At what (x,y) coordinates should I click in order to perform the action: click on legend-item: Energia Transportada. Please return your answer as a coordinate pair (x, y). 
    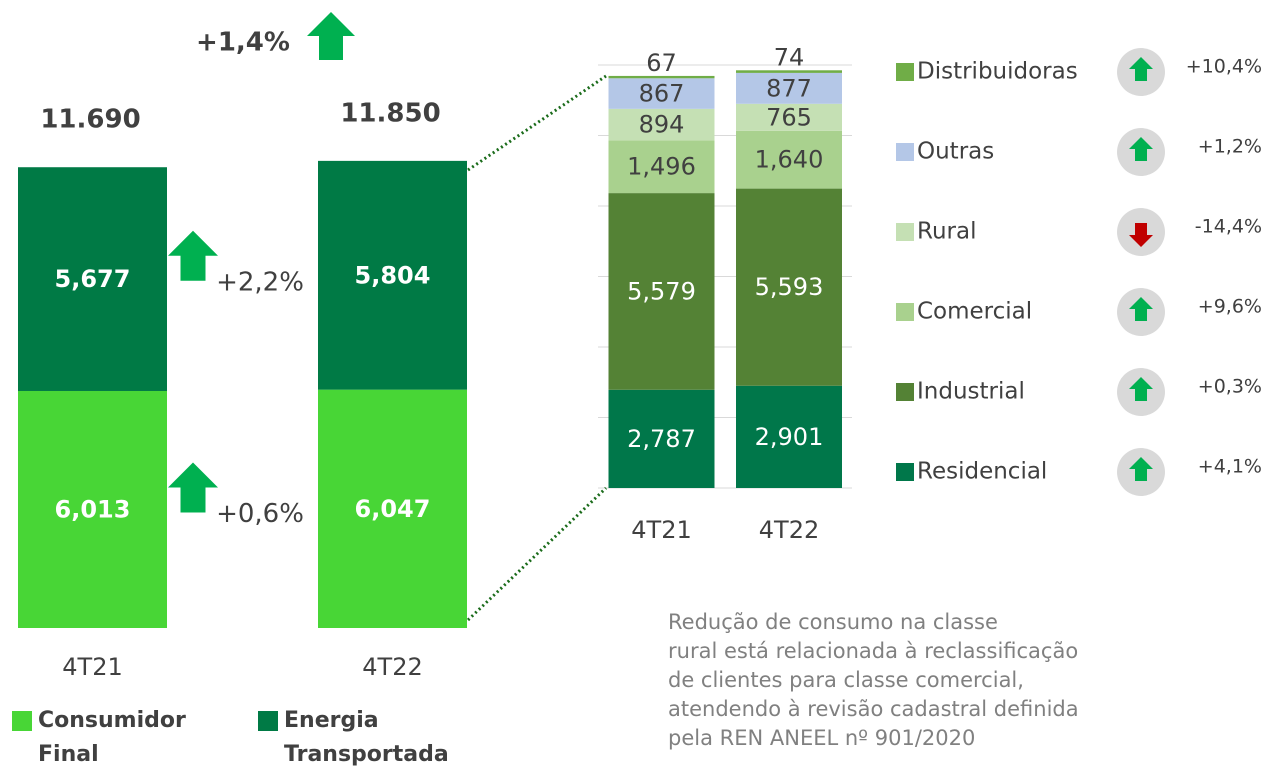
    Looking at the image, I should click on (371, 738).